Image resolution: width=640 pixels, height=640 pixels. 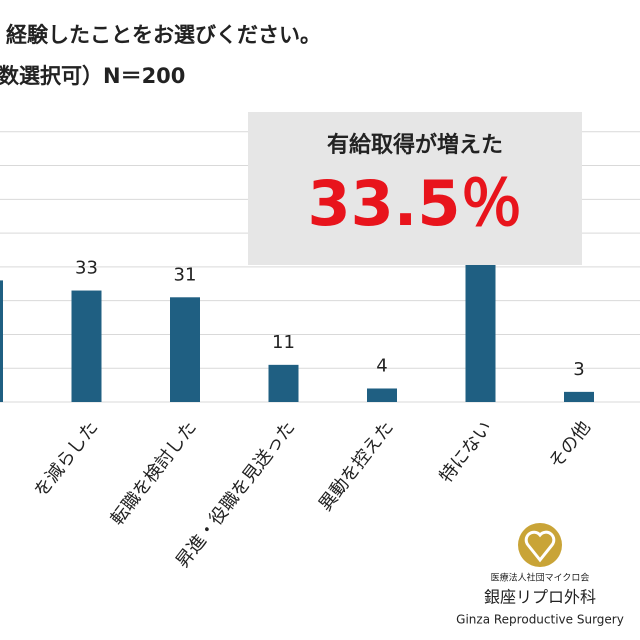 What do you see at coordinates (356, 466) in the screenshot?
I see `x-tick-label: 異動を控えた` at bounding box center [356, 466].